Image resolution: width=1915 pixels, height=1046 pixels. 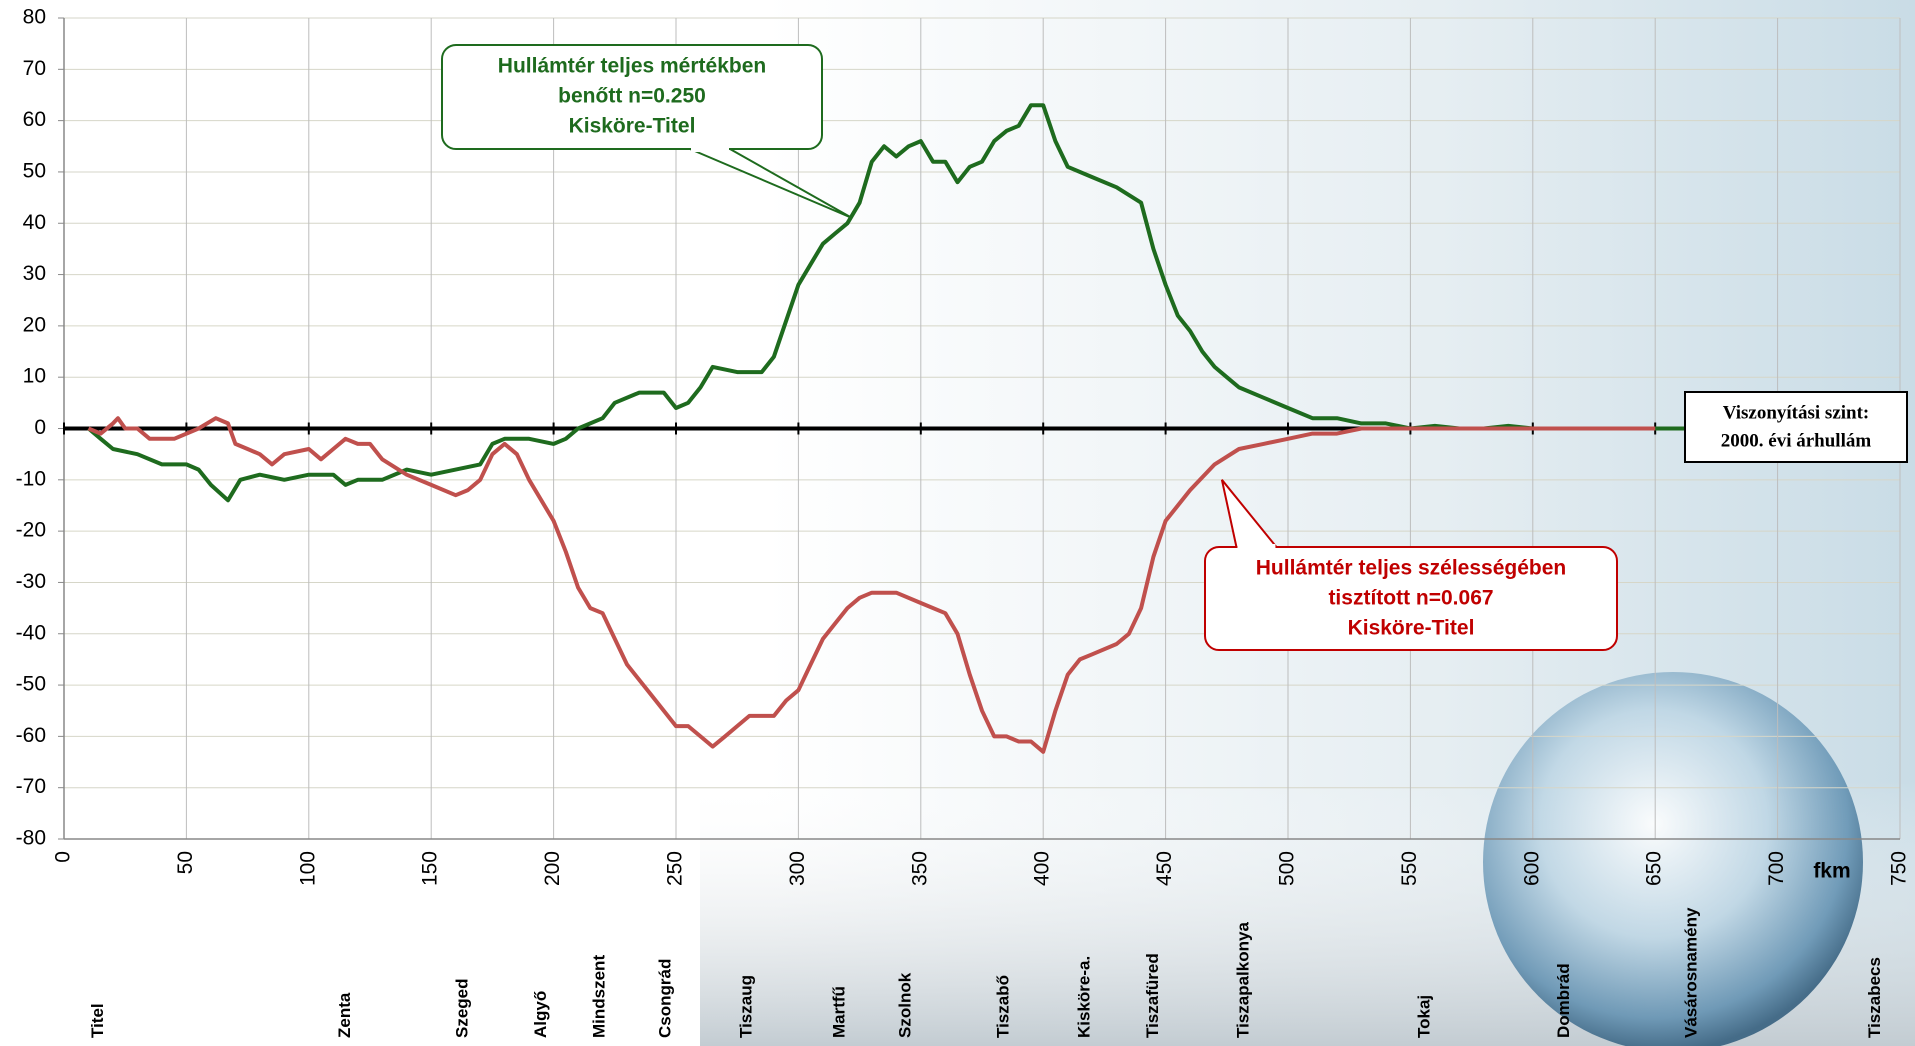 I want to click on y-tick-label: 30, so click(x=34, y=273).